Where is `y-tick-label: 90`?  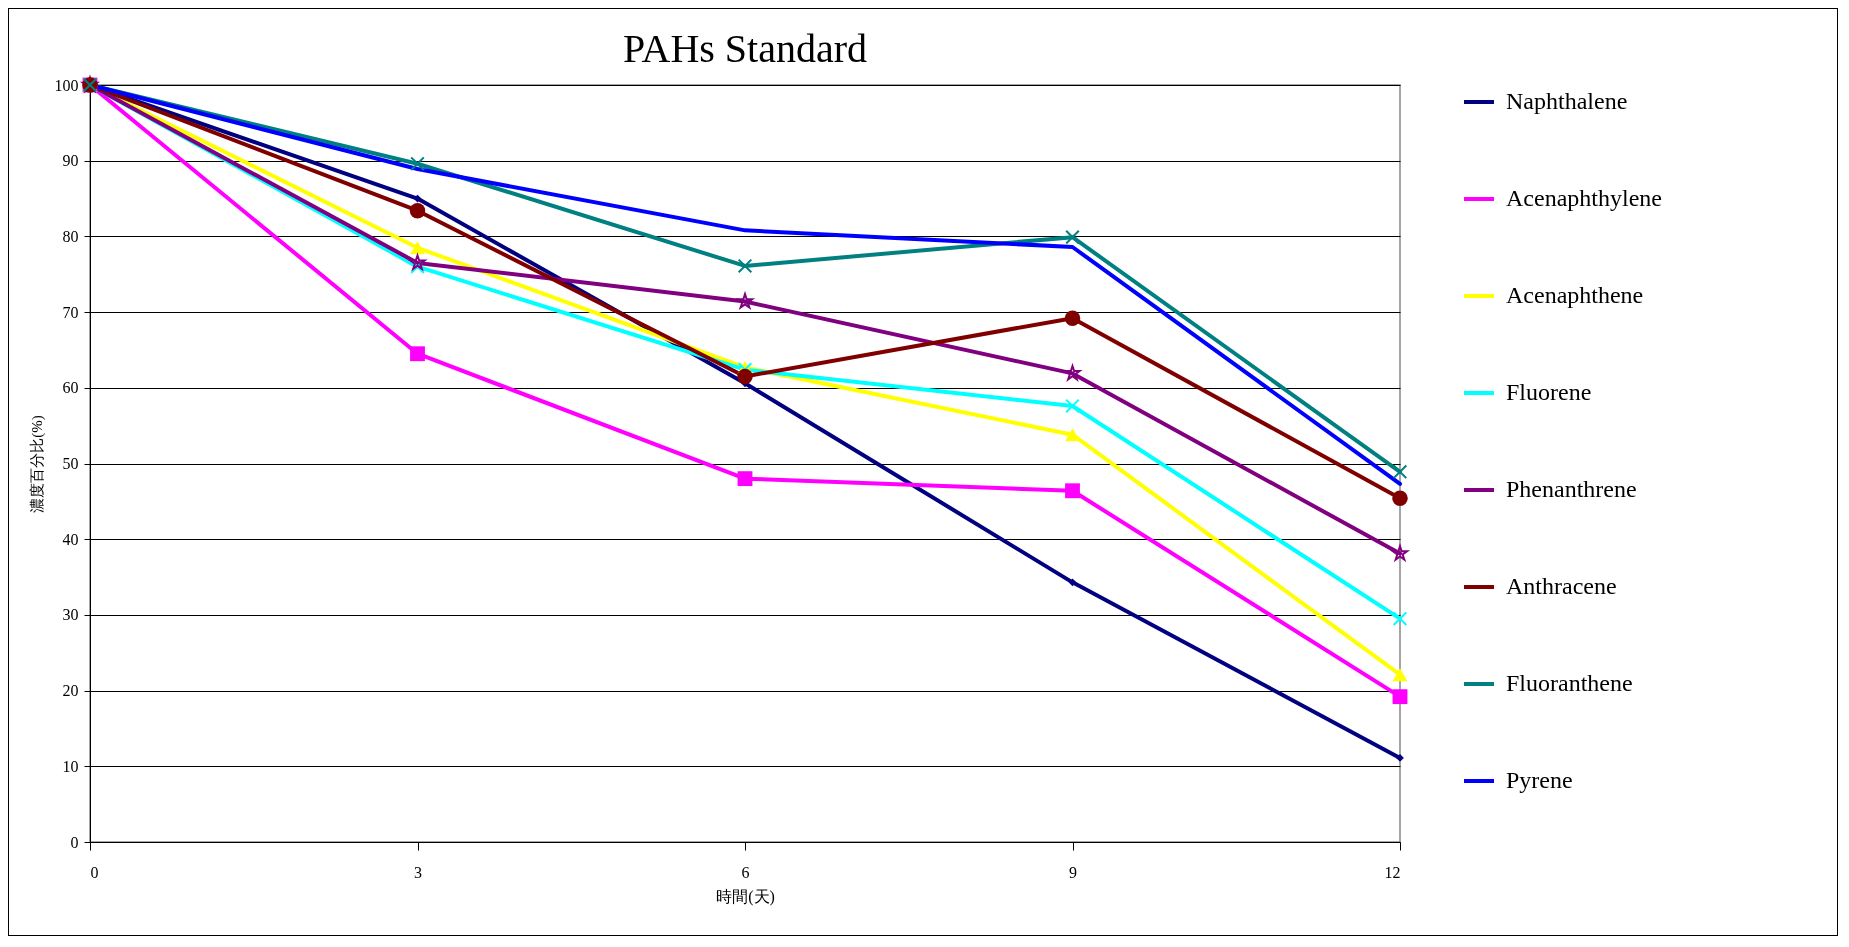
y-tick-label: 90 is located at coordinates (70, 161).